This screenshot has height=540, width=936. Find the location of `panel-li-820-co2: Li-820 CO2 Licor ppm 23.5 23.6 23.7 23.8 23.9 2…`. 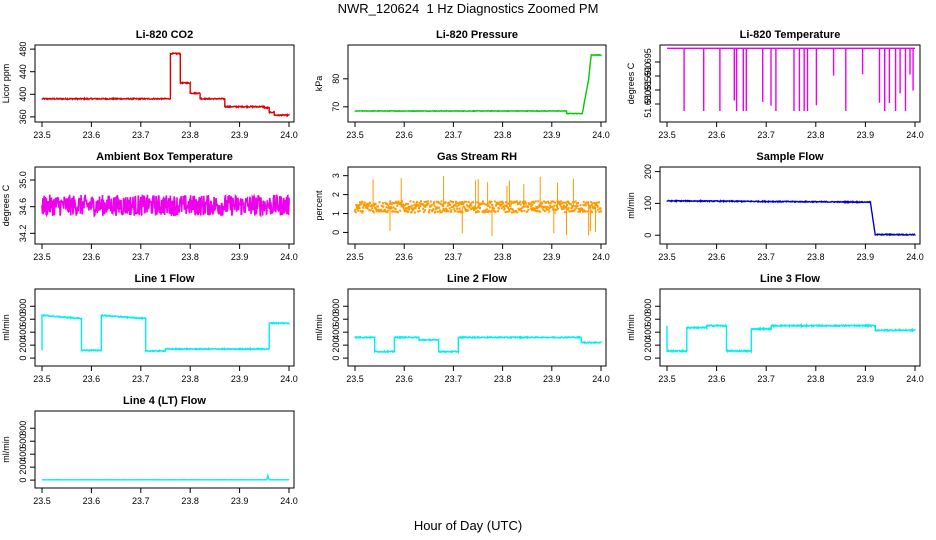

panel-li-820-co2: Li-820 CO2 Licor ppm 23.5 23.6 23.7 23.8 23.9 2… is located at coordinates (149, 84).